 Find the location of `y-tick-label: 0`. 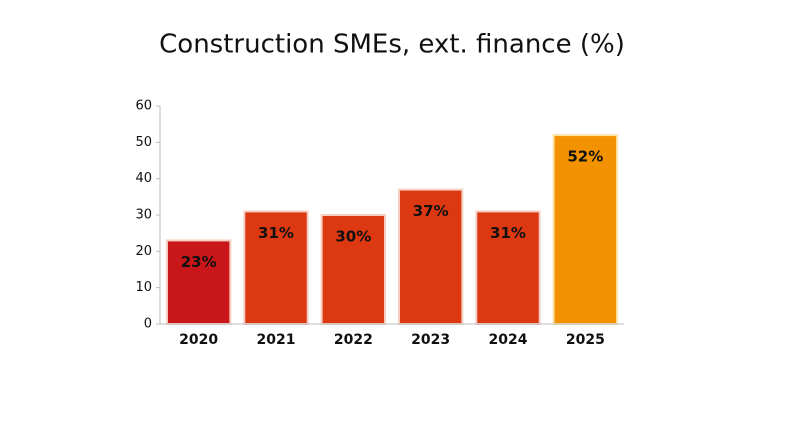

y-tick-label: 0 is located at coordinates (148, 324).